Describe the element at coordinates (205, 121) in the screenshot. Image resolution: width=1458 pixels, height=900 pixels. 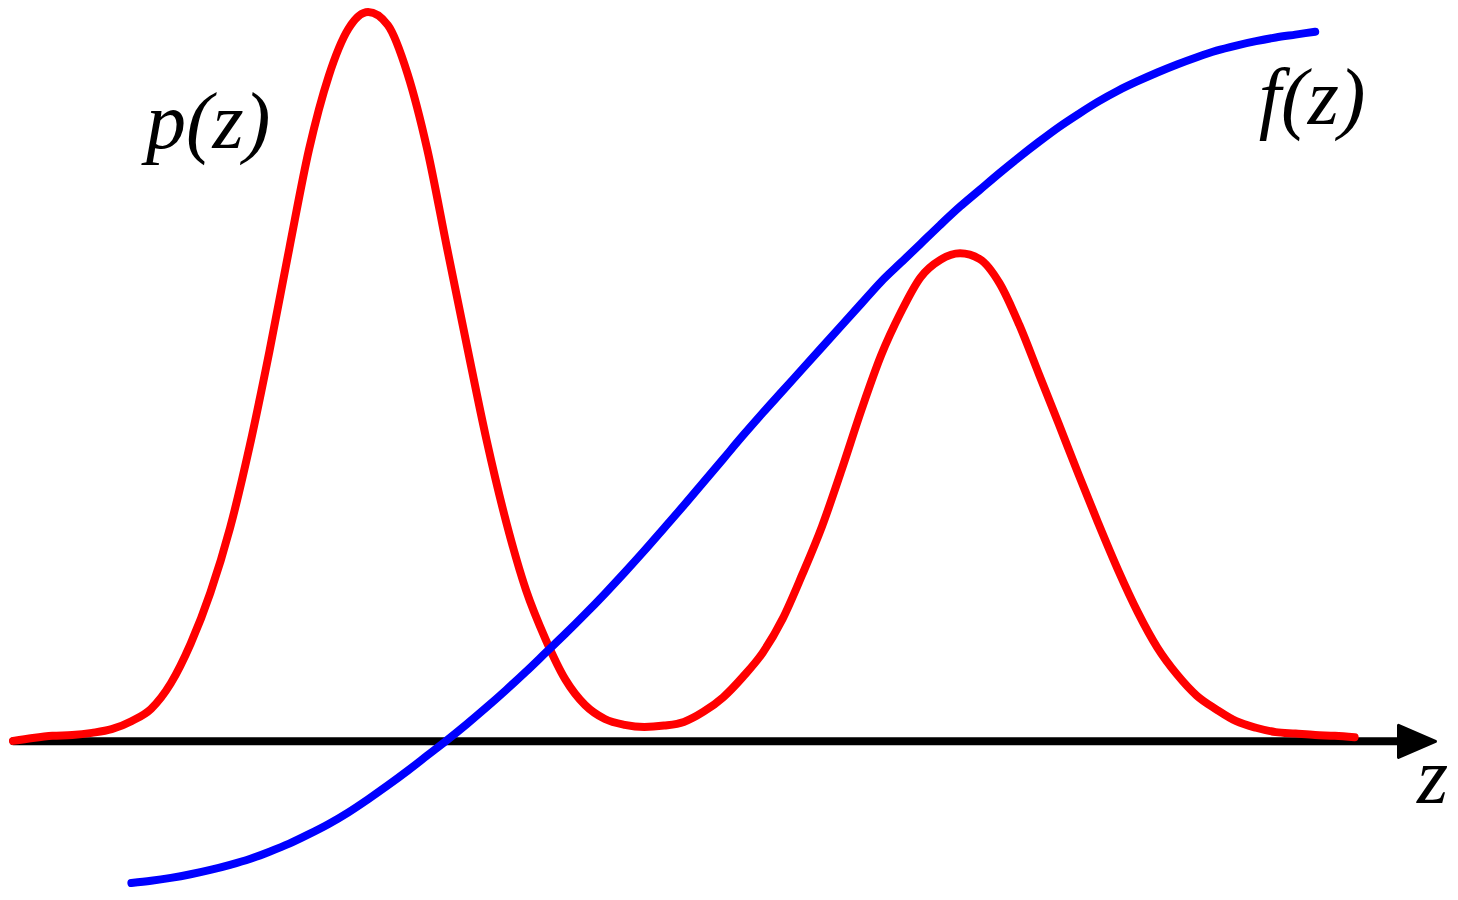
I see `series-label: p(z)` at that location.